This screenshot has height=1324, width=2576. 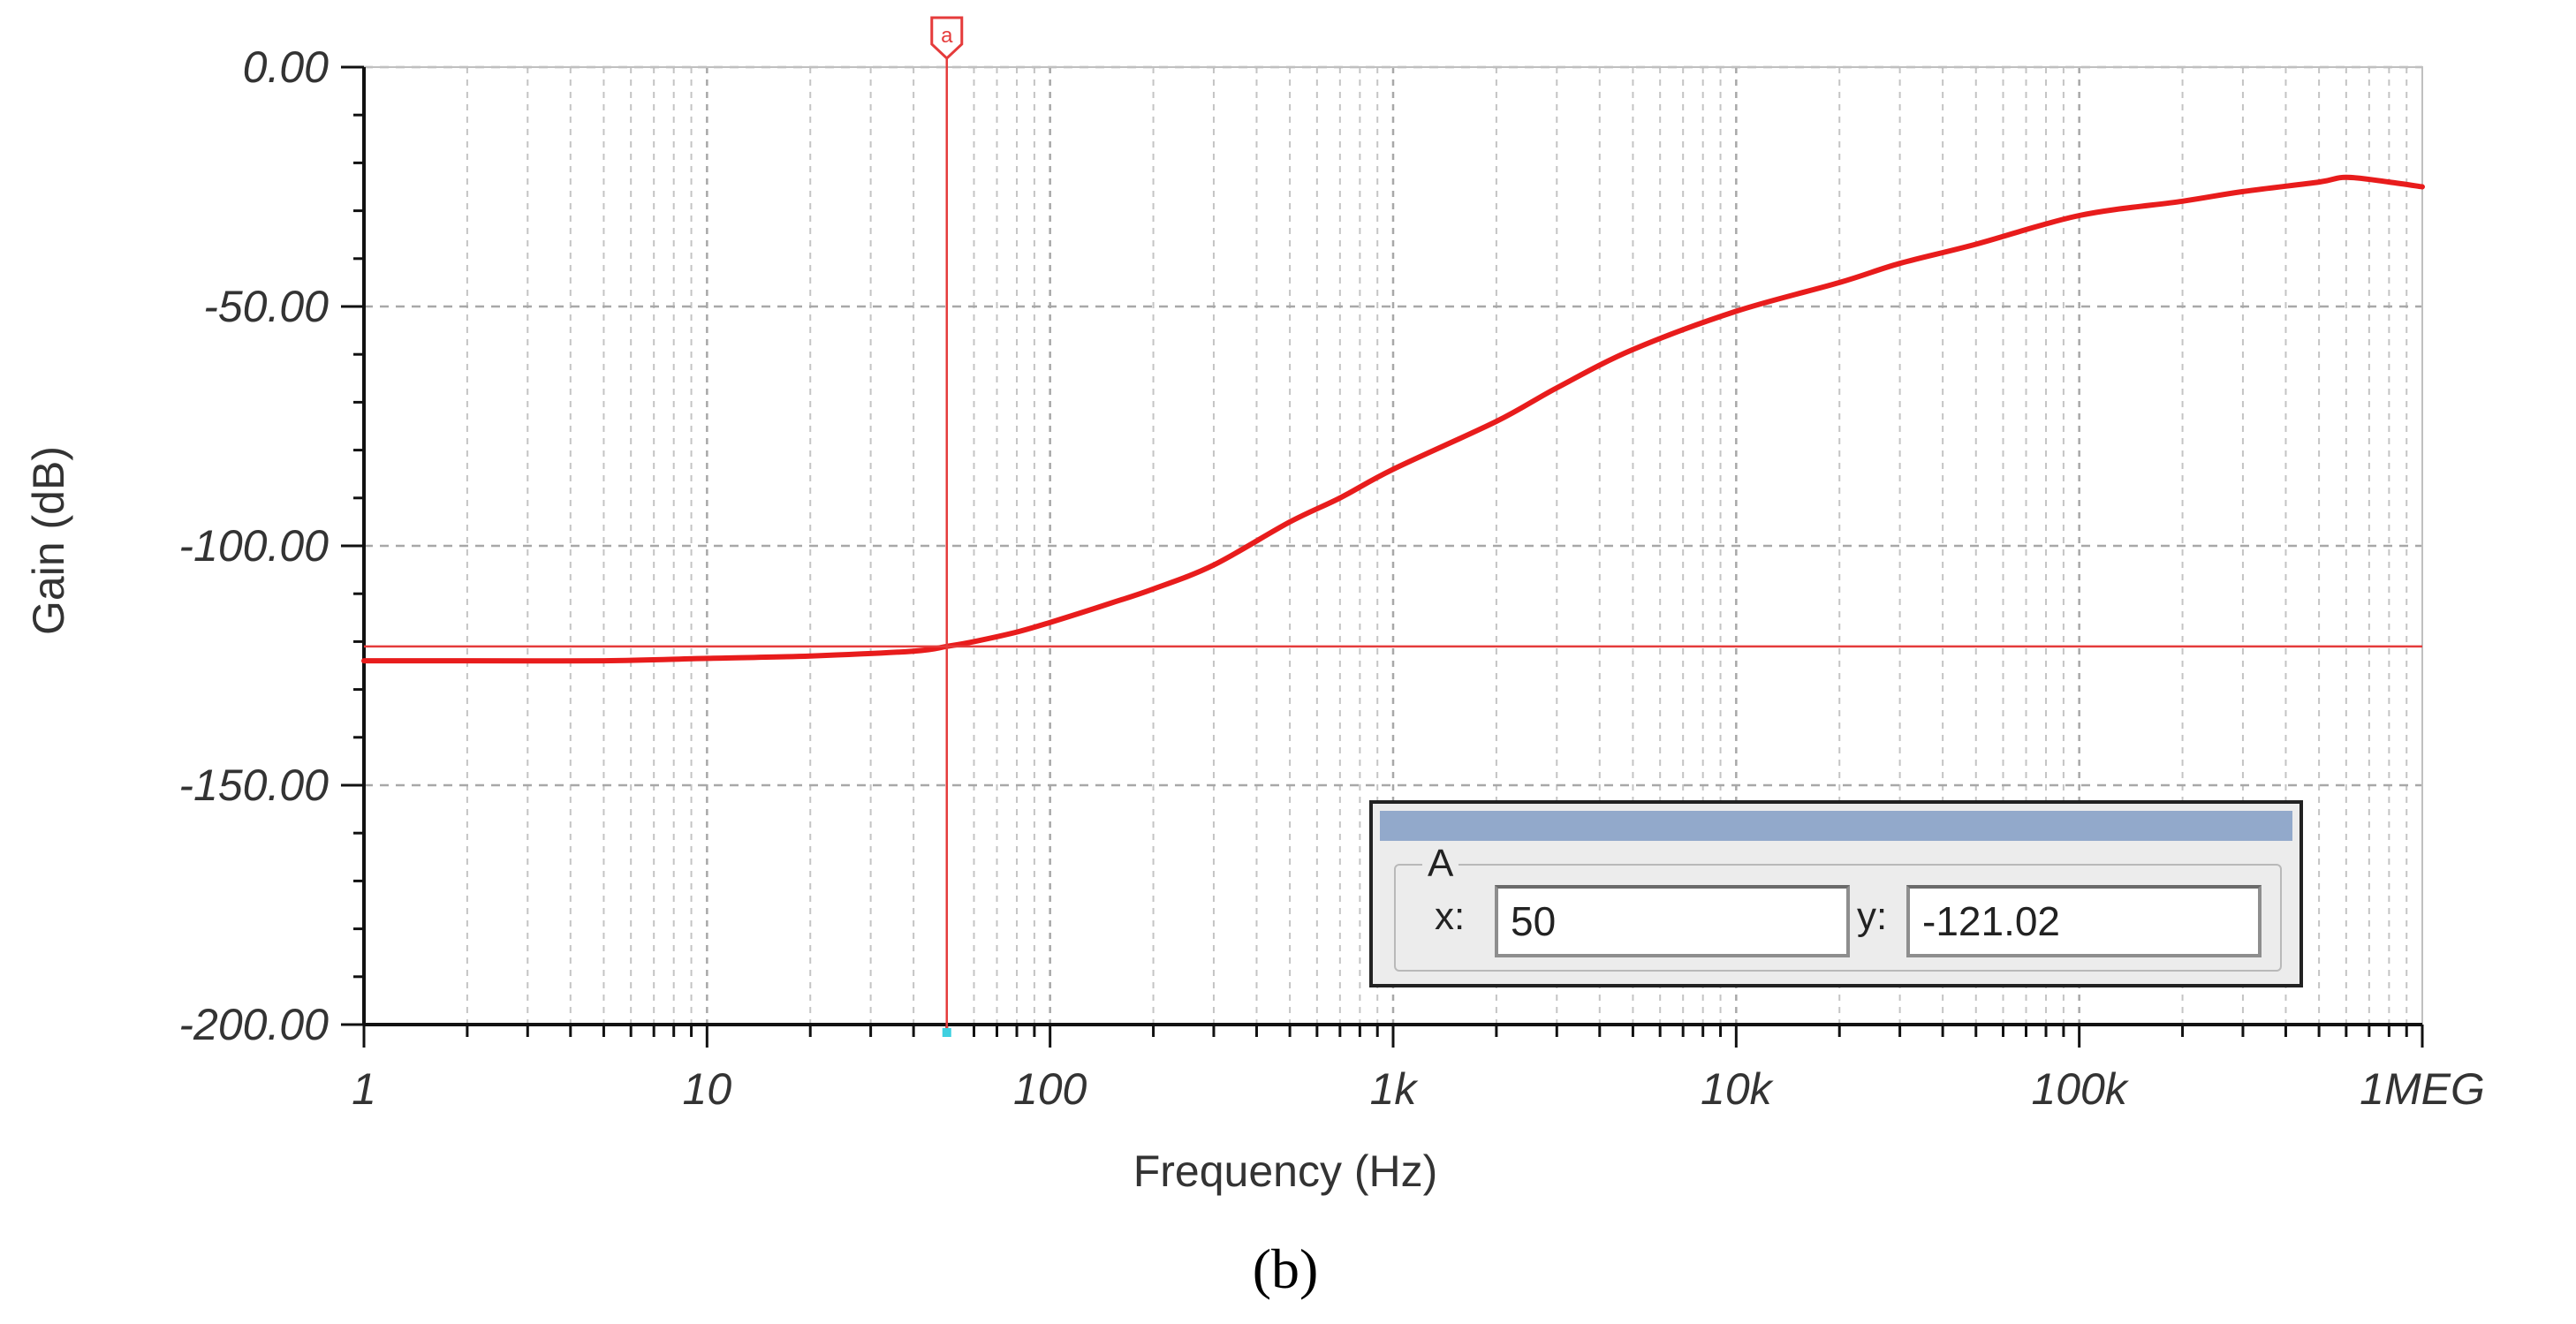 I want to click on y-tick-label: 0.00, so click(x=287, y=67).